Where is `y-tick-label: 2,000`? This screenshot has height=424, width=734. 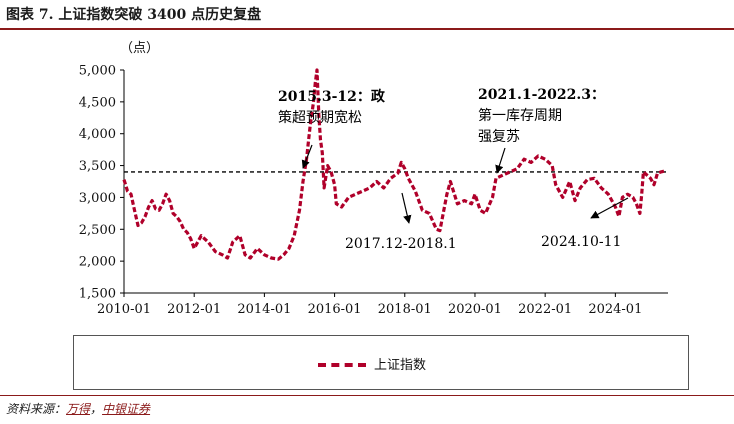 y-tick-label: 2,000 is located at coordinates (97, 262).